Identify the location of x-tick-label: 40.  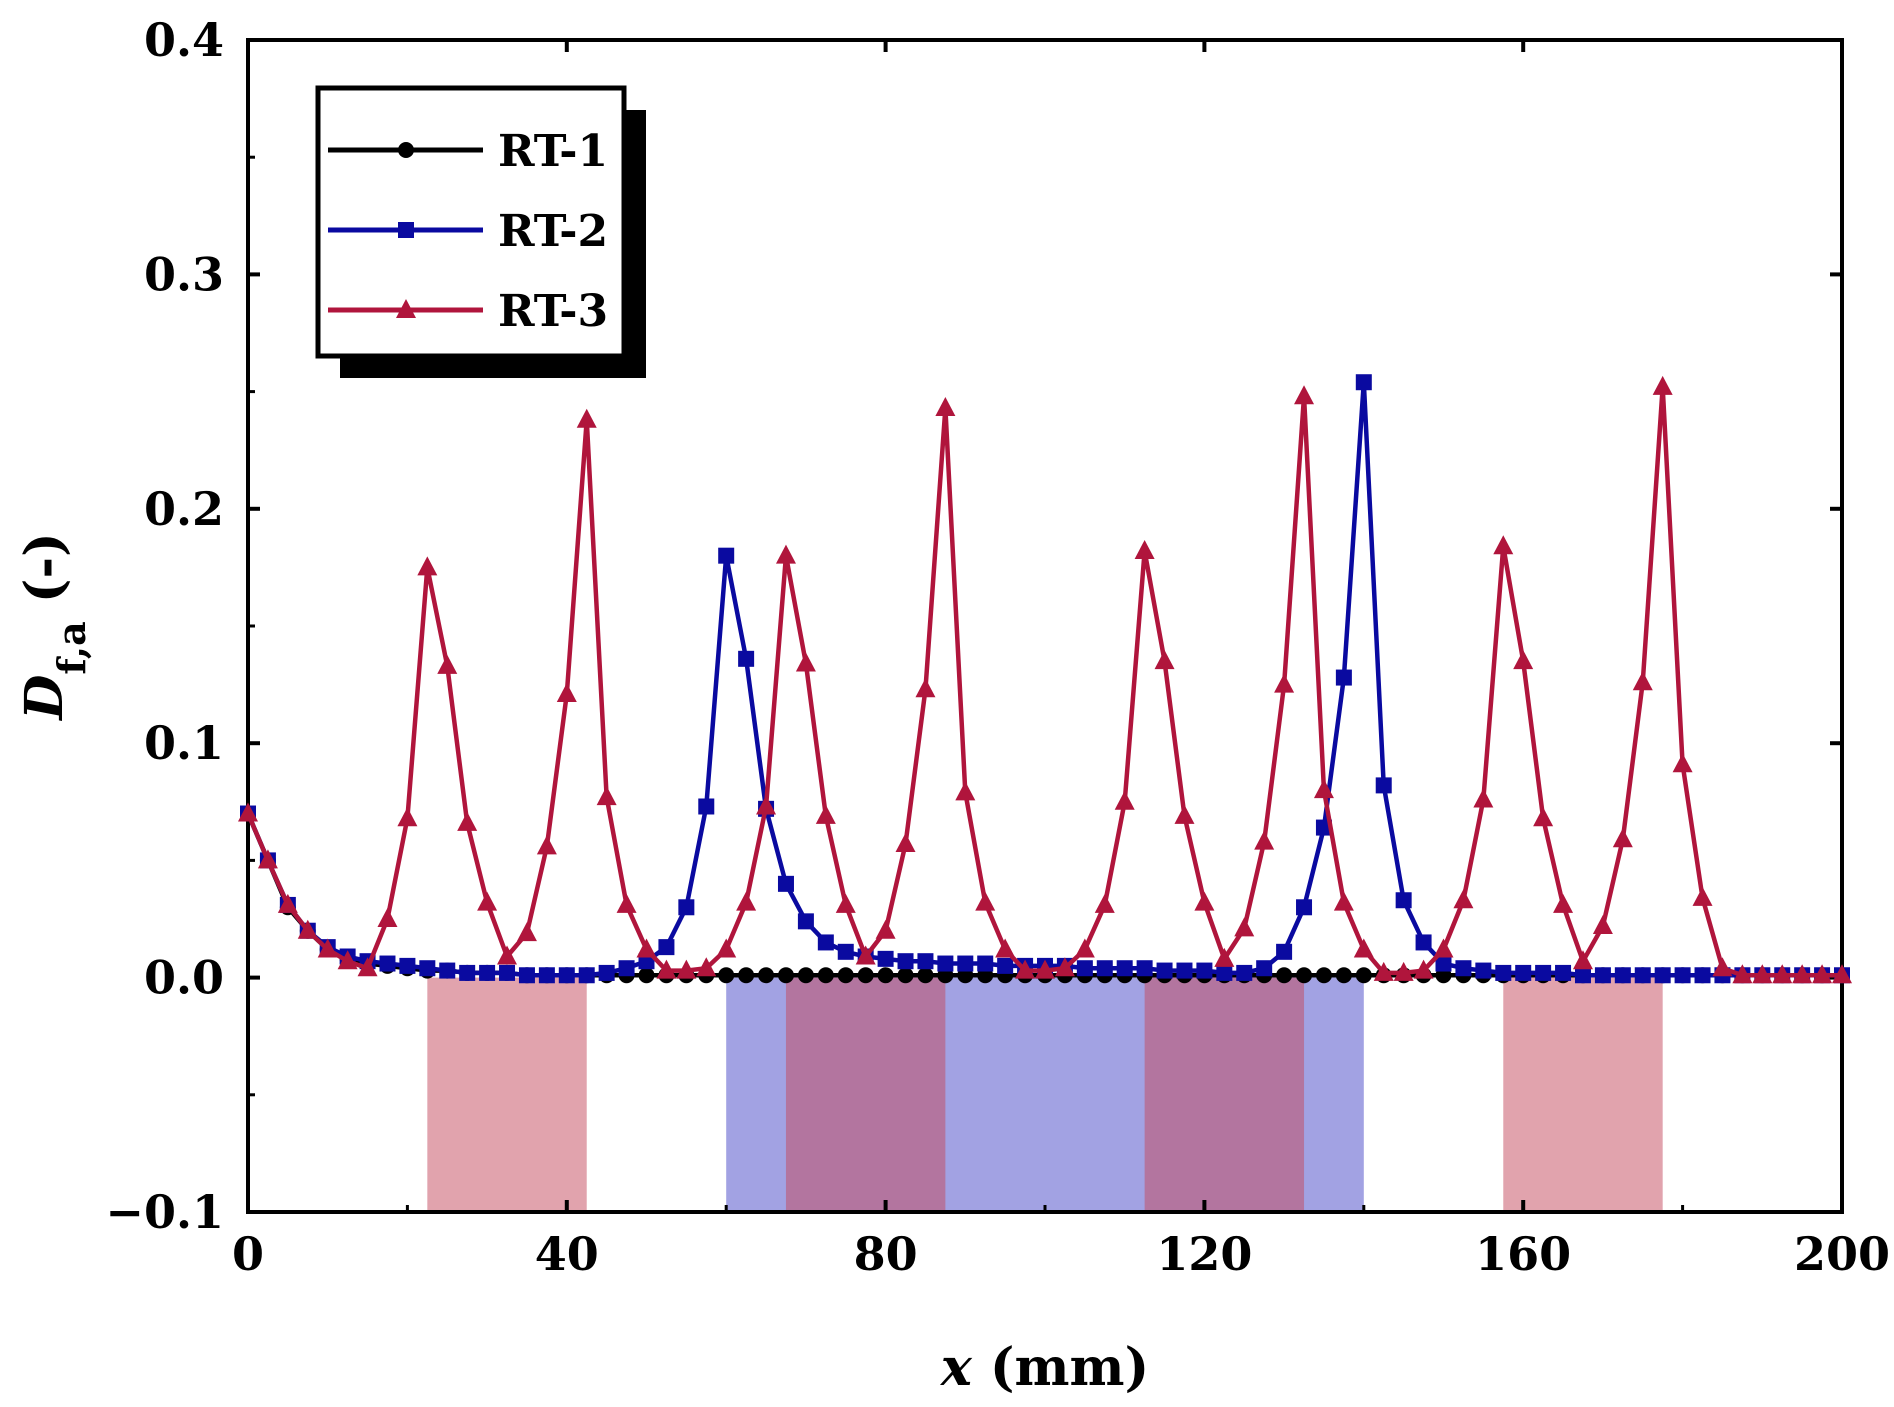
(567, 1254).